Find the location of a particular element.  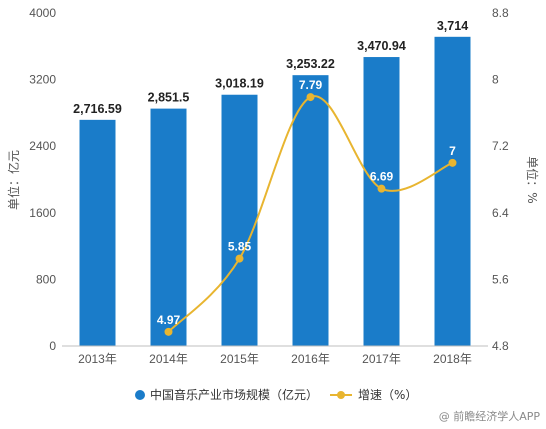

x-tick-label: 2015年 is located at coordinates (239, 359).